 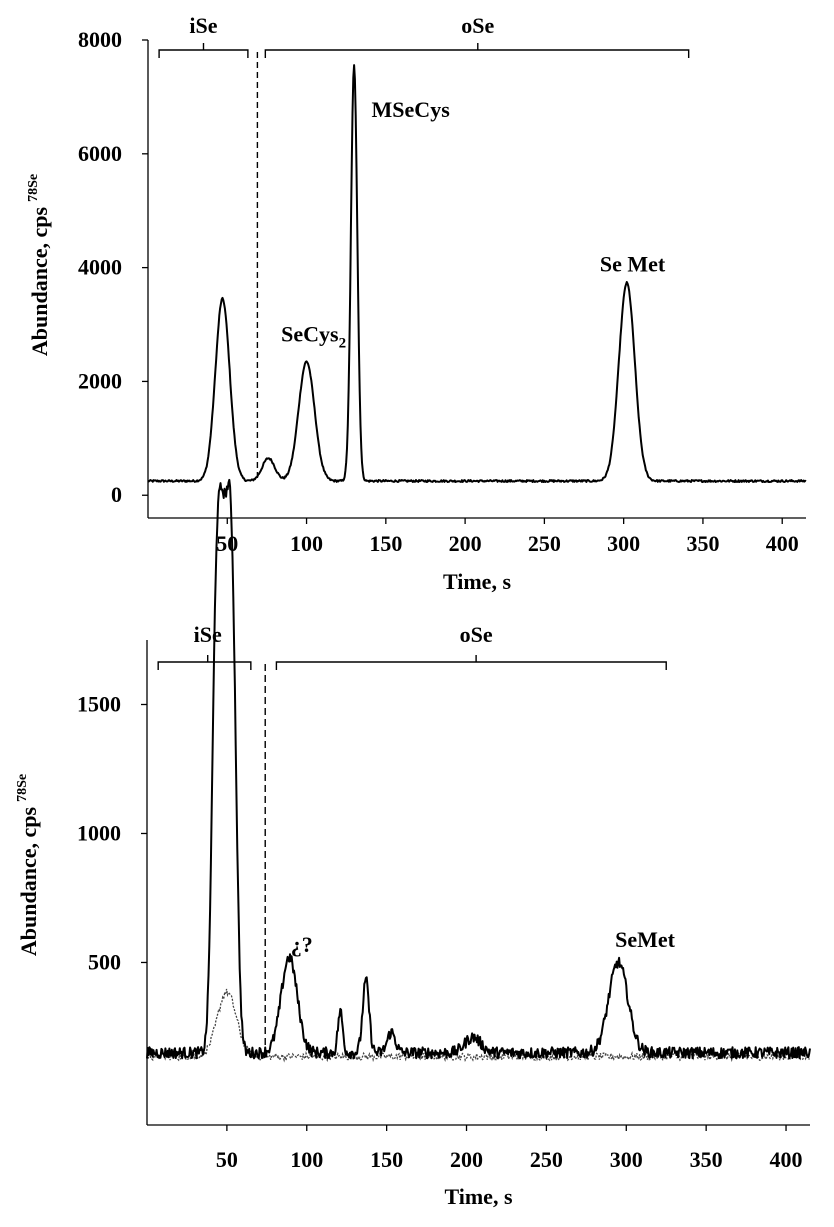 I want to click on peak-annotation: SeMet, so click(x=645, y=939).